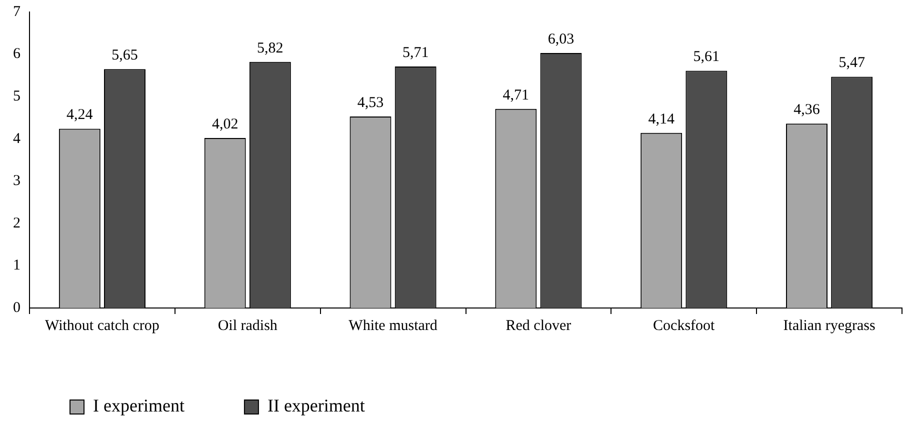 This screenshot has width=910, height=426. Describe the element at coordinates (16, 96) in the screenshot. I see `y-tick-label: 5` at that location.